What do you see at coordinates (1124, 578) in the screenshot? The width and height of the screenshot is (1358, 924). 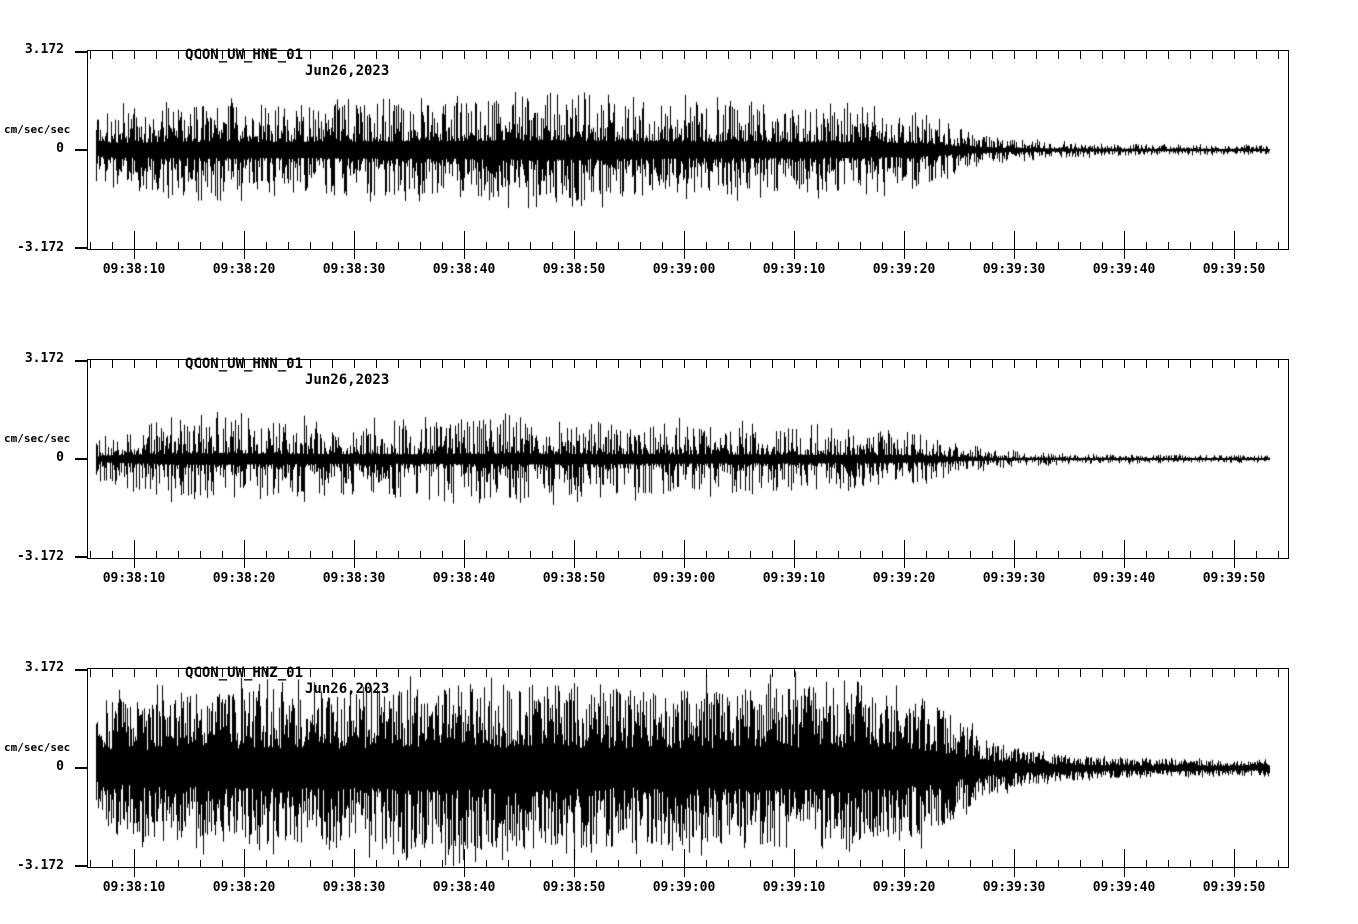 I see `x-tick-label: 09:39:40` at bounding box center [1124, 578].